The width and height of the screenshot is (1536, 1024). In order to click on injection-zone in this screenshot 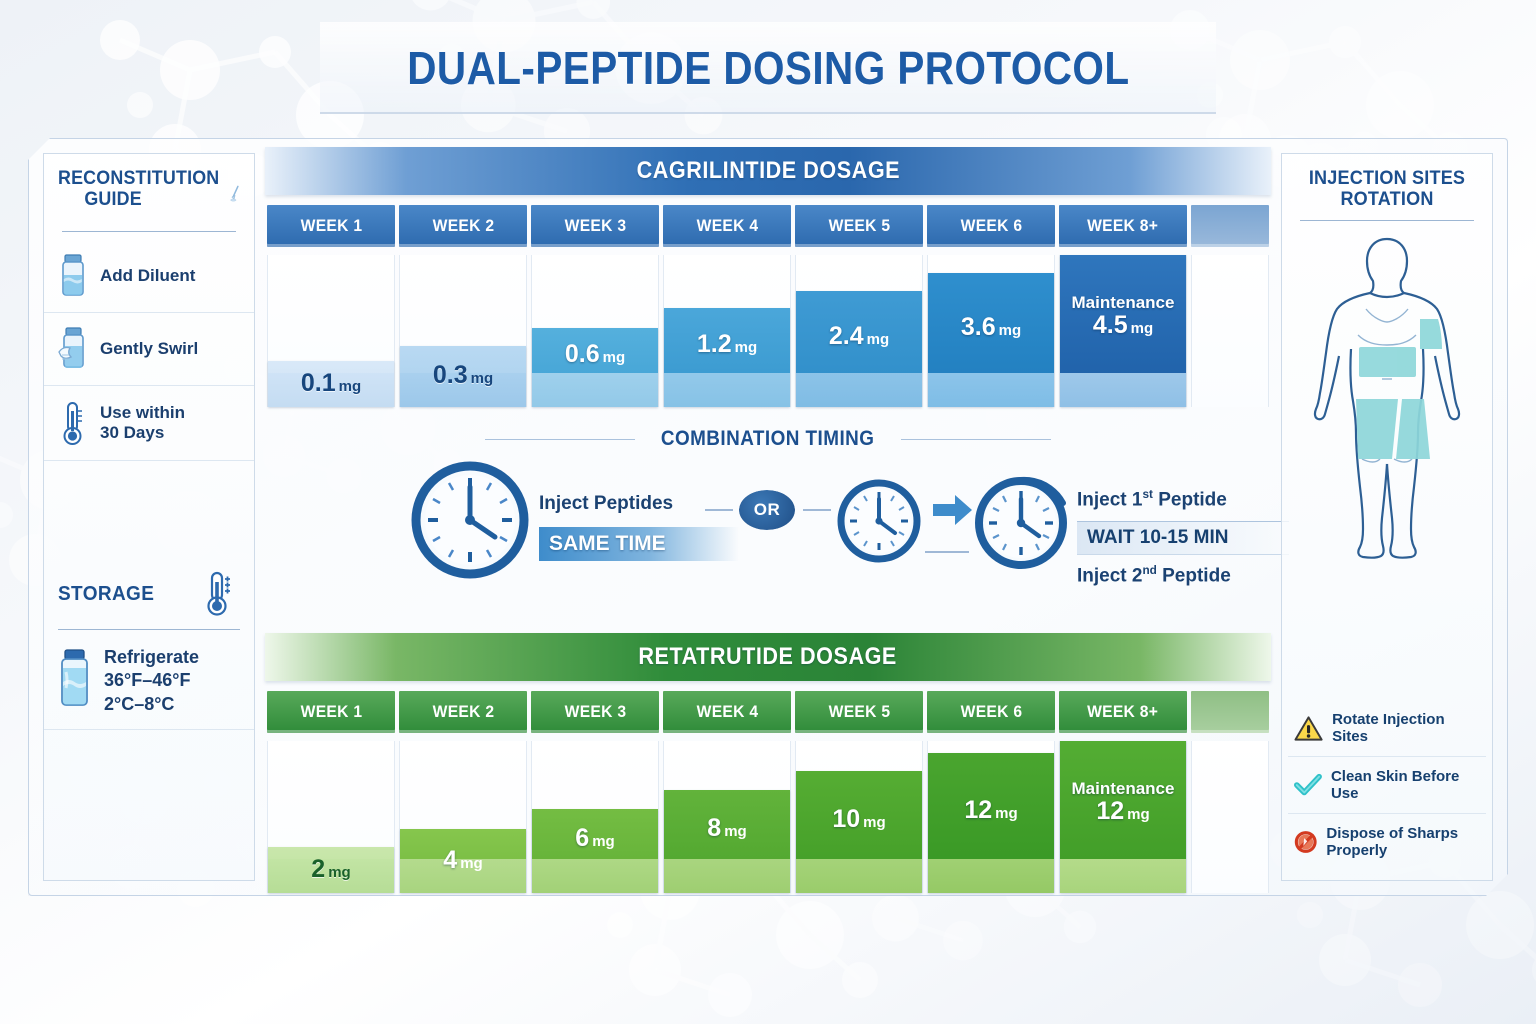, I will do `click(1399, 389)`.